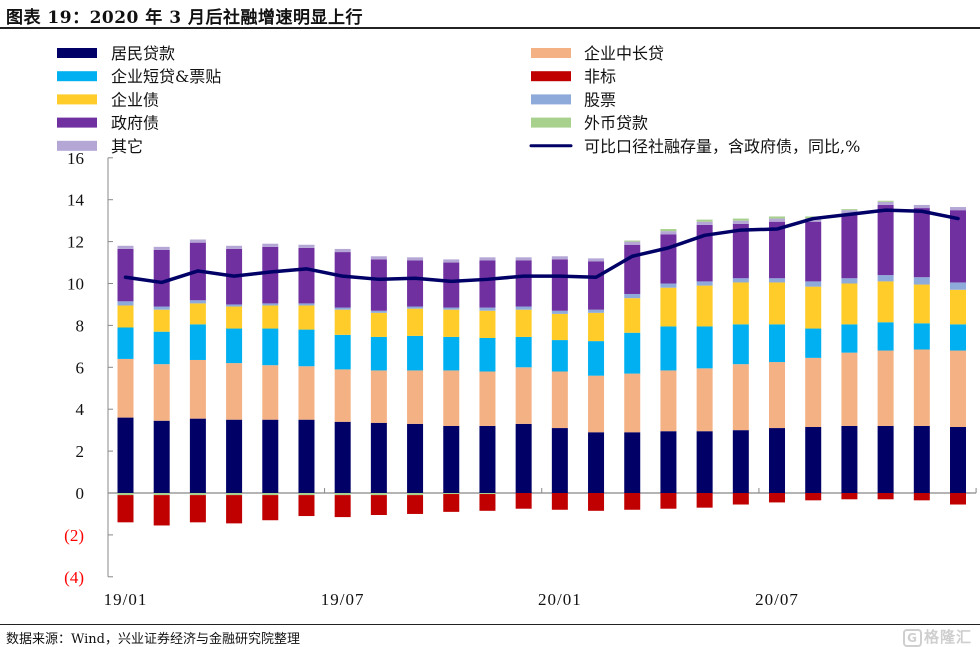  What do you see at coordinates (74, 577) in the screenshot?
I see `y-tick-label: (4)` at bounding box center [74, 577].